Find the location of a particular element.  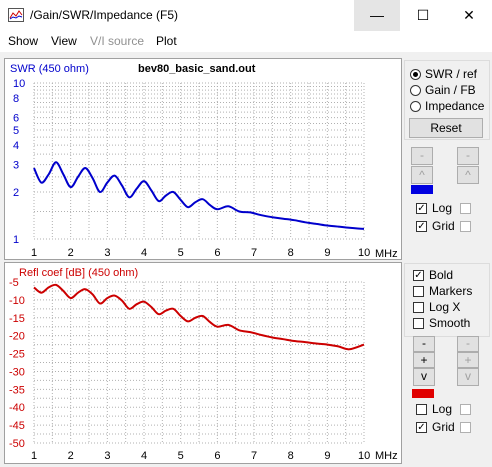

refl-color-swatch is located at coordinates (423, 393).